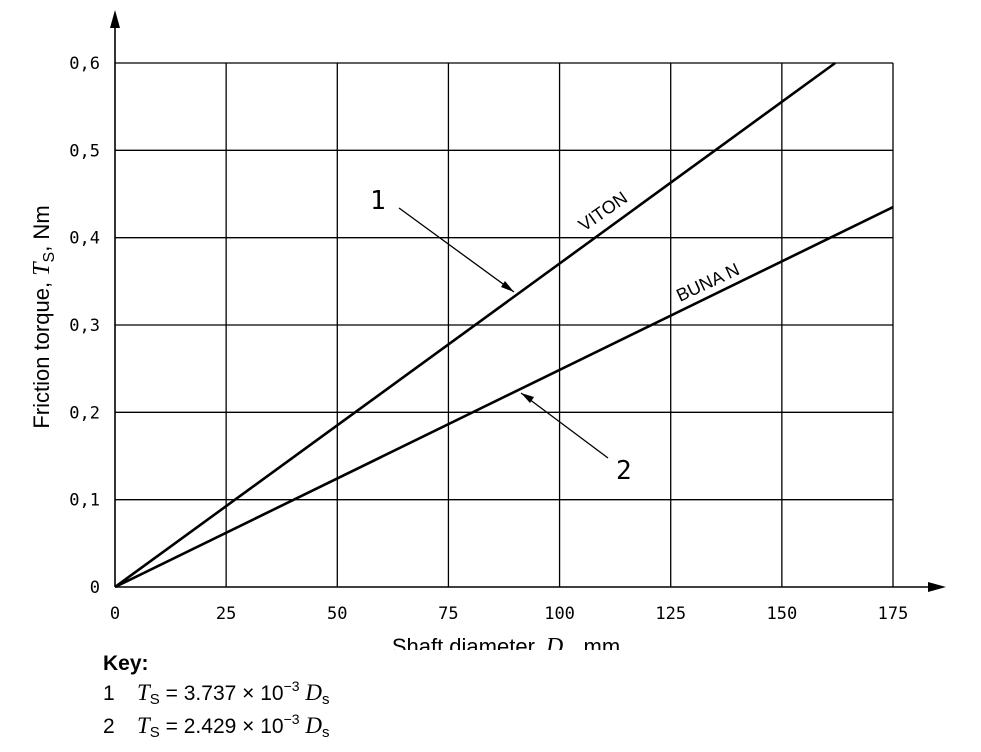 Image resolution: width=981 pixels, height=752 pixels. Describe the element at coordinates (84, 239) in the screenshot. I see `y-tick-label: 0,4` at that location.